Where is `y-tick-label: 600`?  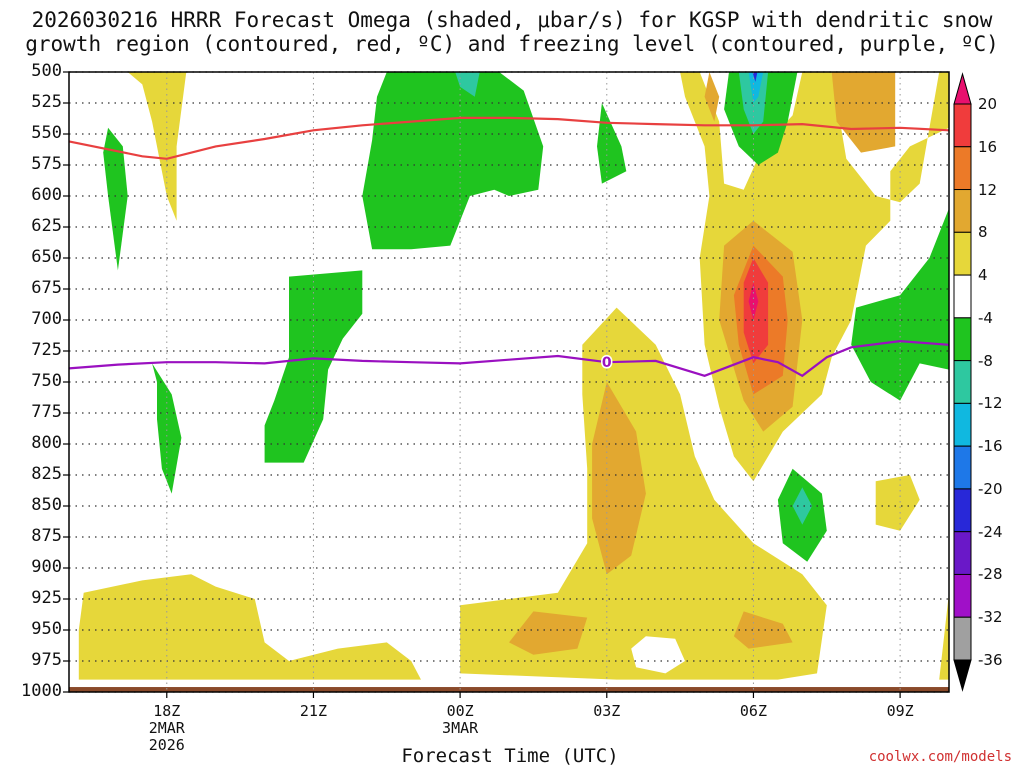
y-tick-label: 600 is located at coordinates (46, 195).